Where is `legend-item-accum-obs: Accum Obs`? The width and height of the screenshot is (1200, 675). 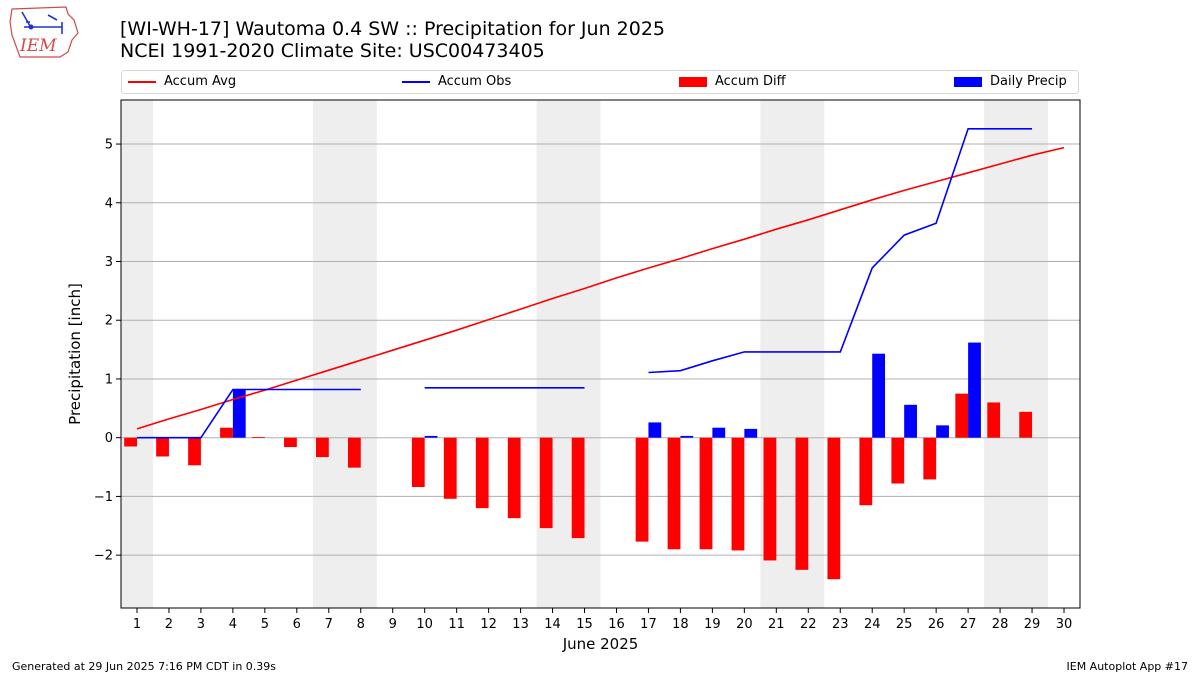 legend-item-accum-obs: Accum Obs is located at coordinates (456, 81).